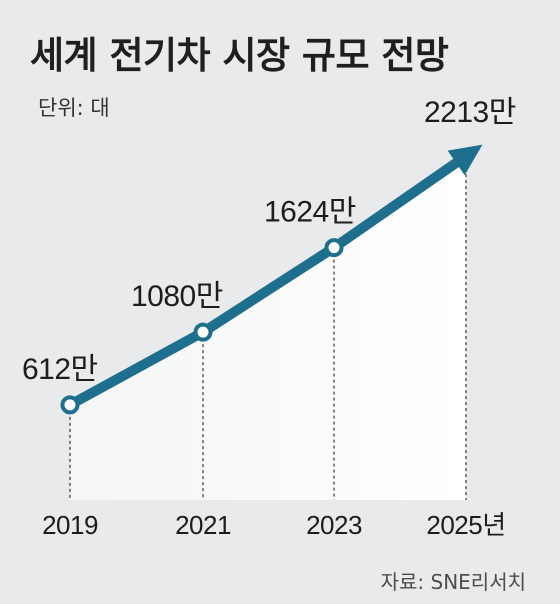  What do you see at coordinates (203, 525) in the screenshot?
I see `x-tick-label-2021: 2021` at bounding box center [203, 525].